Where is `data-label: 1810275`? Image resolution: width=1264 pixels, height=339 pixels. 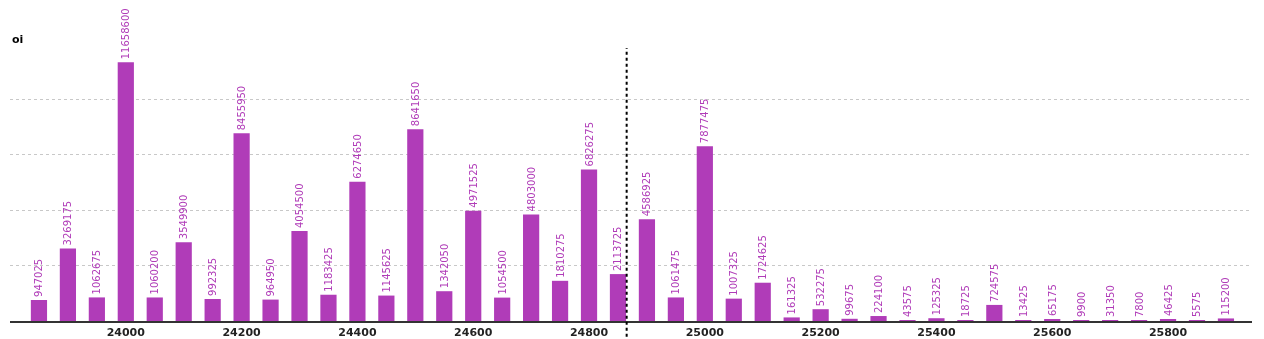 data-label: 1810275 is located at coordinates (560, 255).